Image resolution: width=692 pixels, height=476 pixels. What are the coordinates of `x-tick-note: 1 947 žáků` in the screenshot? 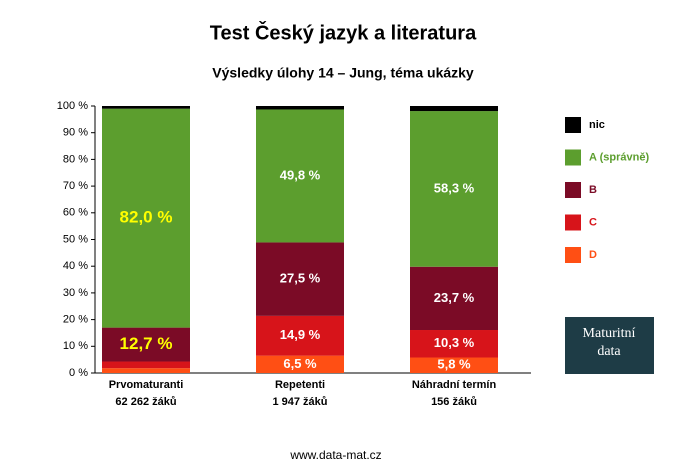 It's located at (299, 402).